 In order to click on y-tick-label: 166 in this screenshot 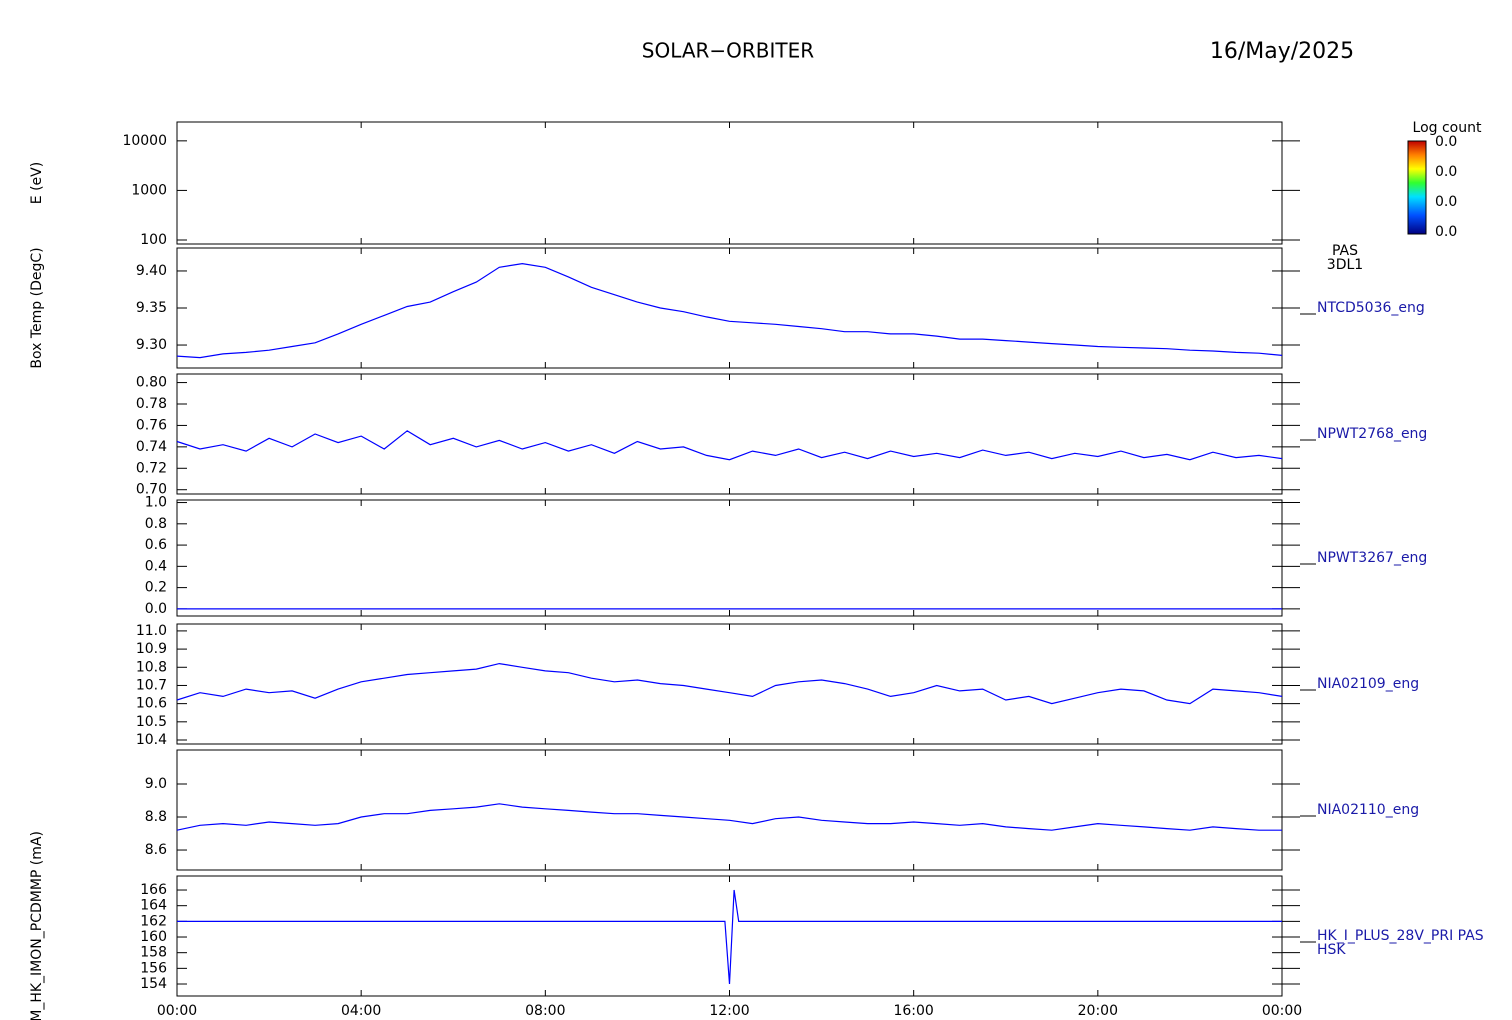, I will do `click(153, 890)`.